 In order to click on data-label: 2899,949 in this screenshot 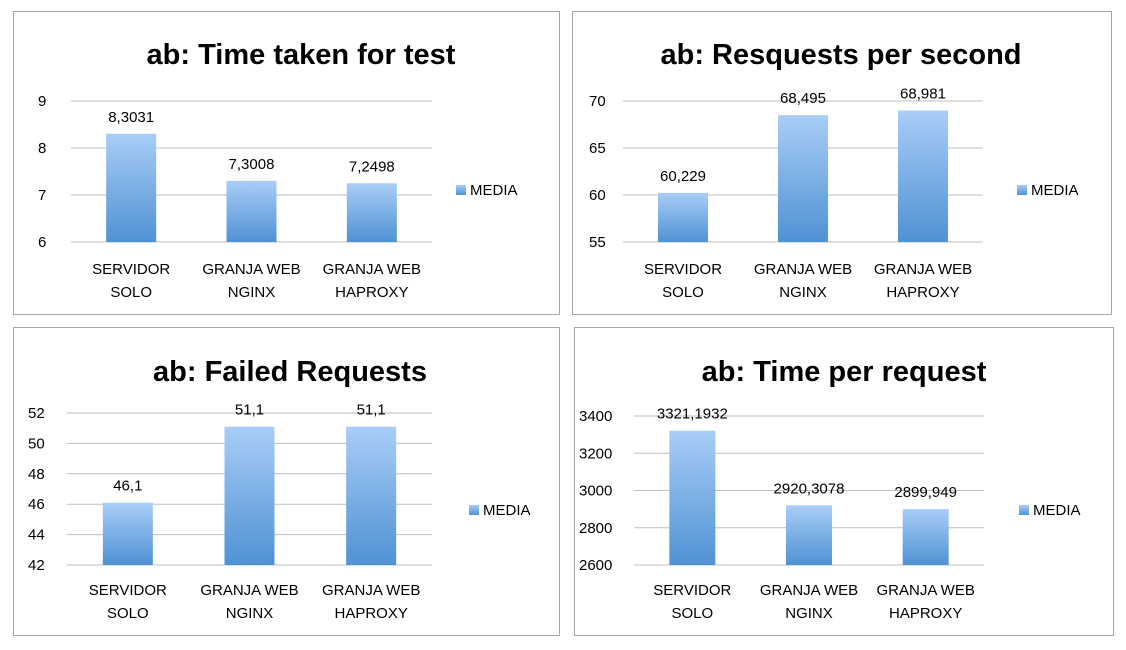, I will do `click(925, 492)`.